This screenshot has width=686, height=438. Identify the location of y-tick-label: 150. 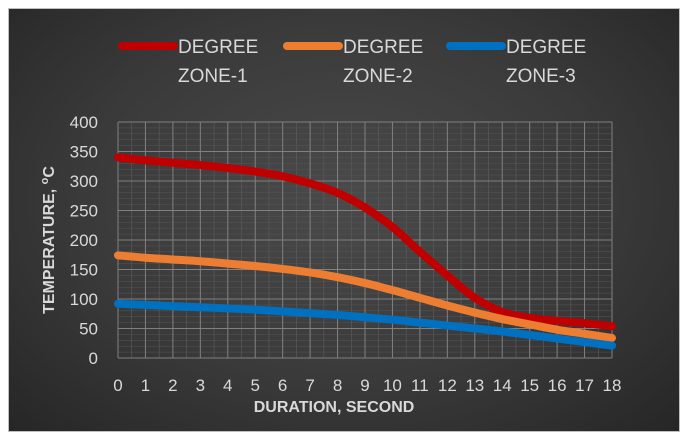
(84, 270).